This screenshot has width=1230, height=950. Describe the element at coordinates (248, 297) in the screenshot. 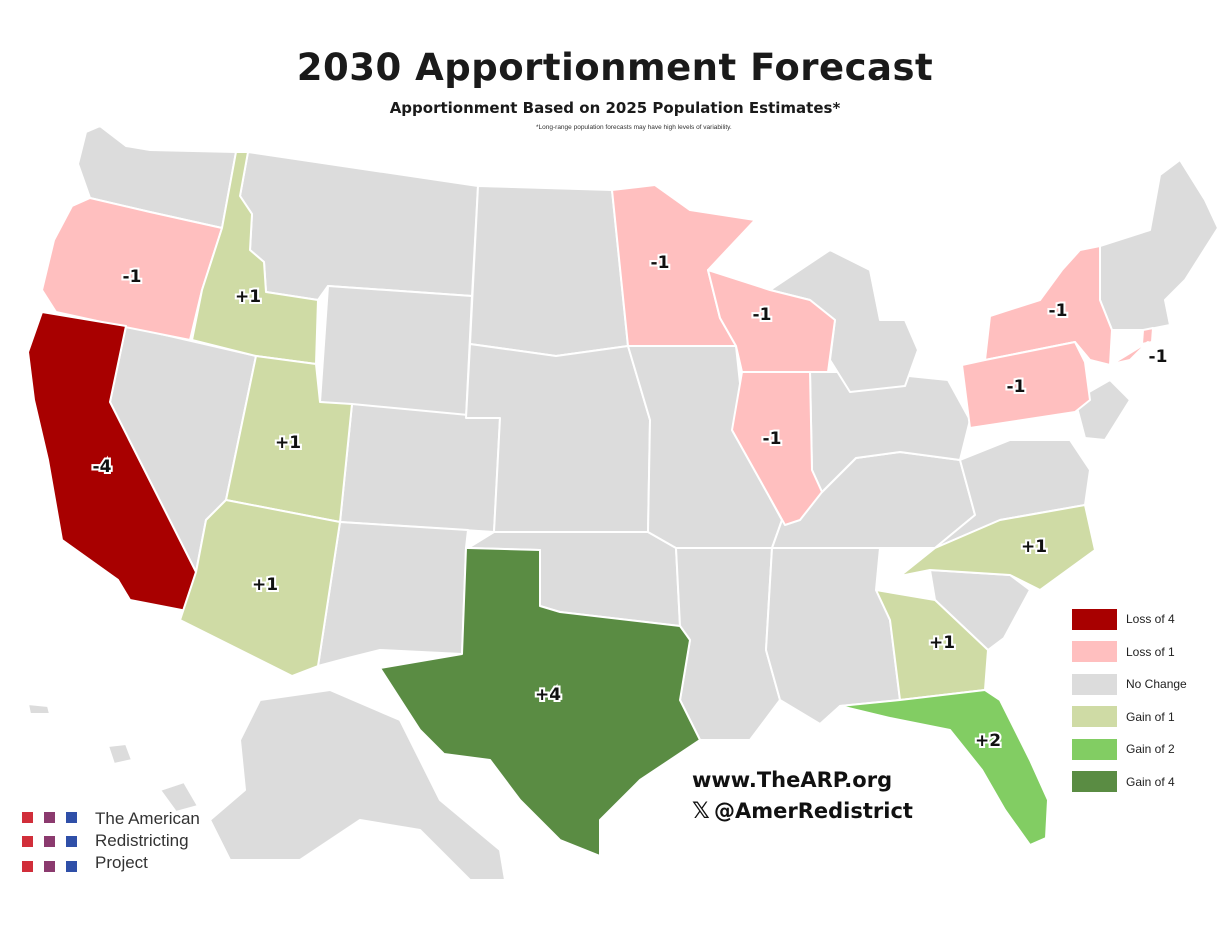

I see `label-idaho: +1` at that location.